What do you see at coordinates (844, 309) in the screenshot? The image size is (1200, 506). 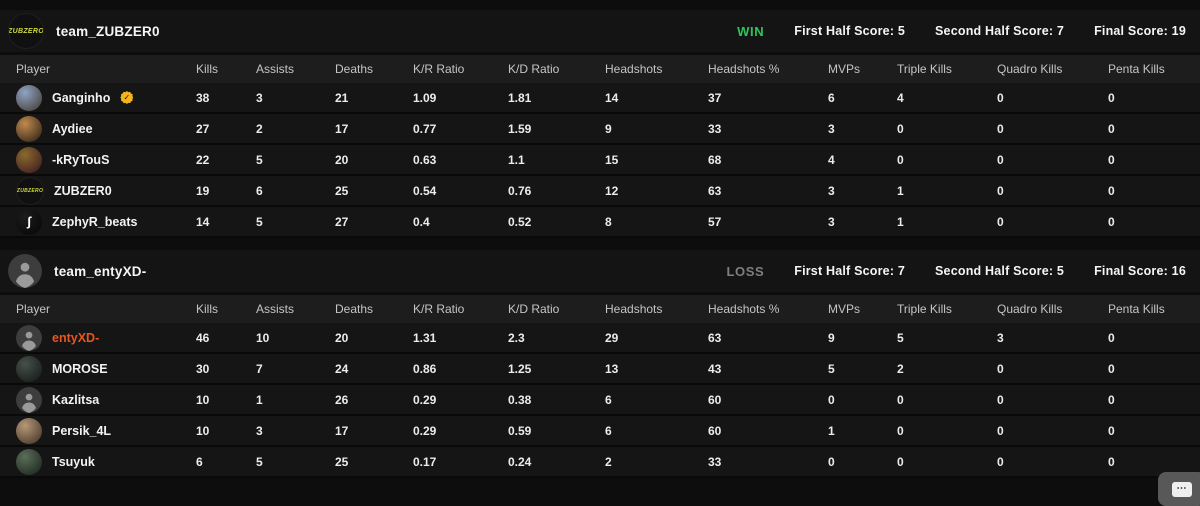 I see `column-header-mvps: MVPs` at bounding box center [844, 309].